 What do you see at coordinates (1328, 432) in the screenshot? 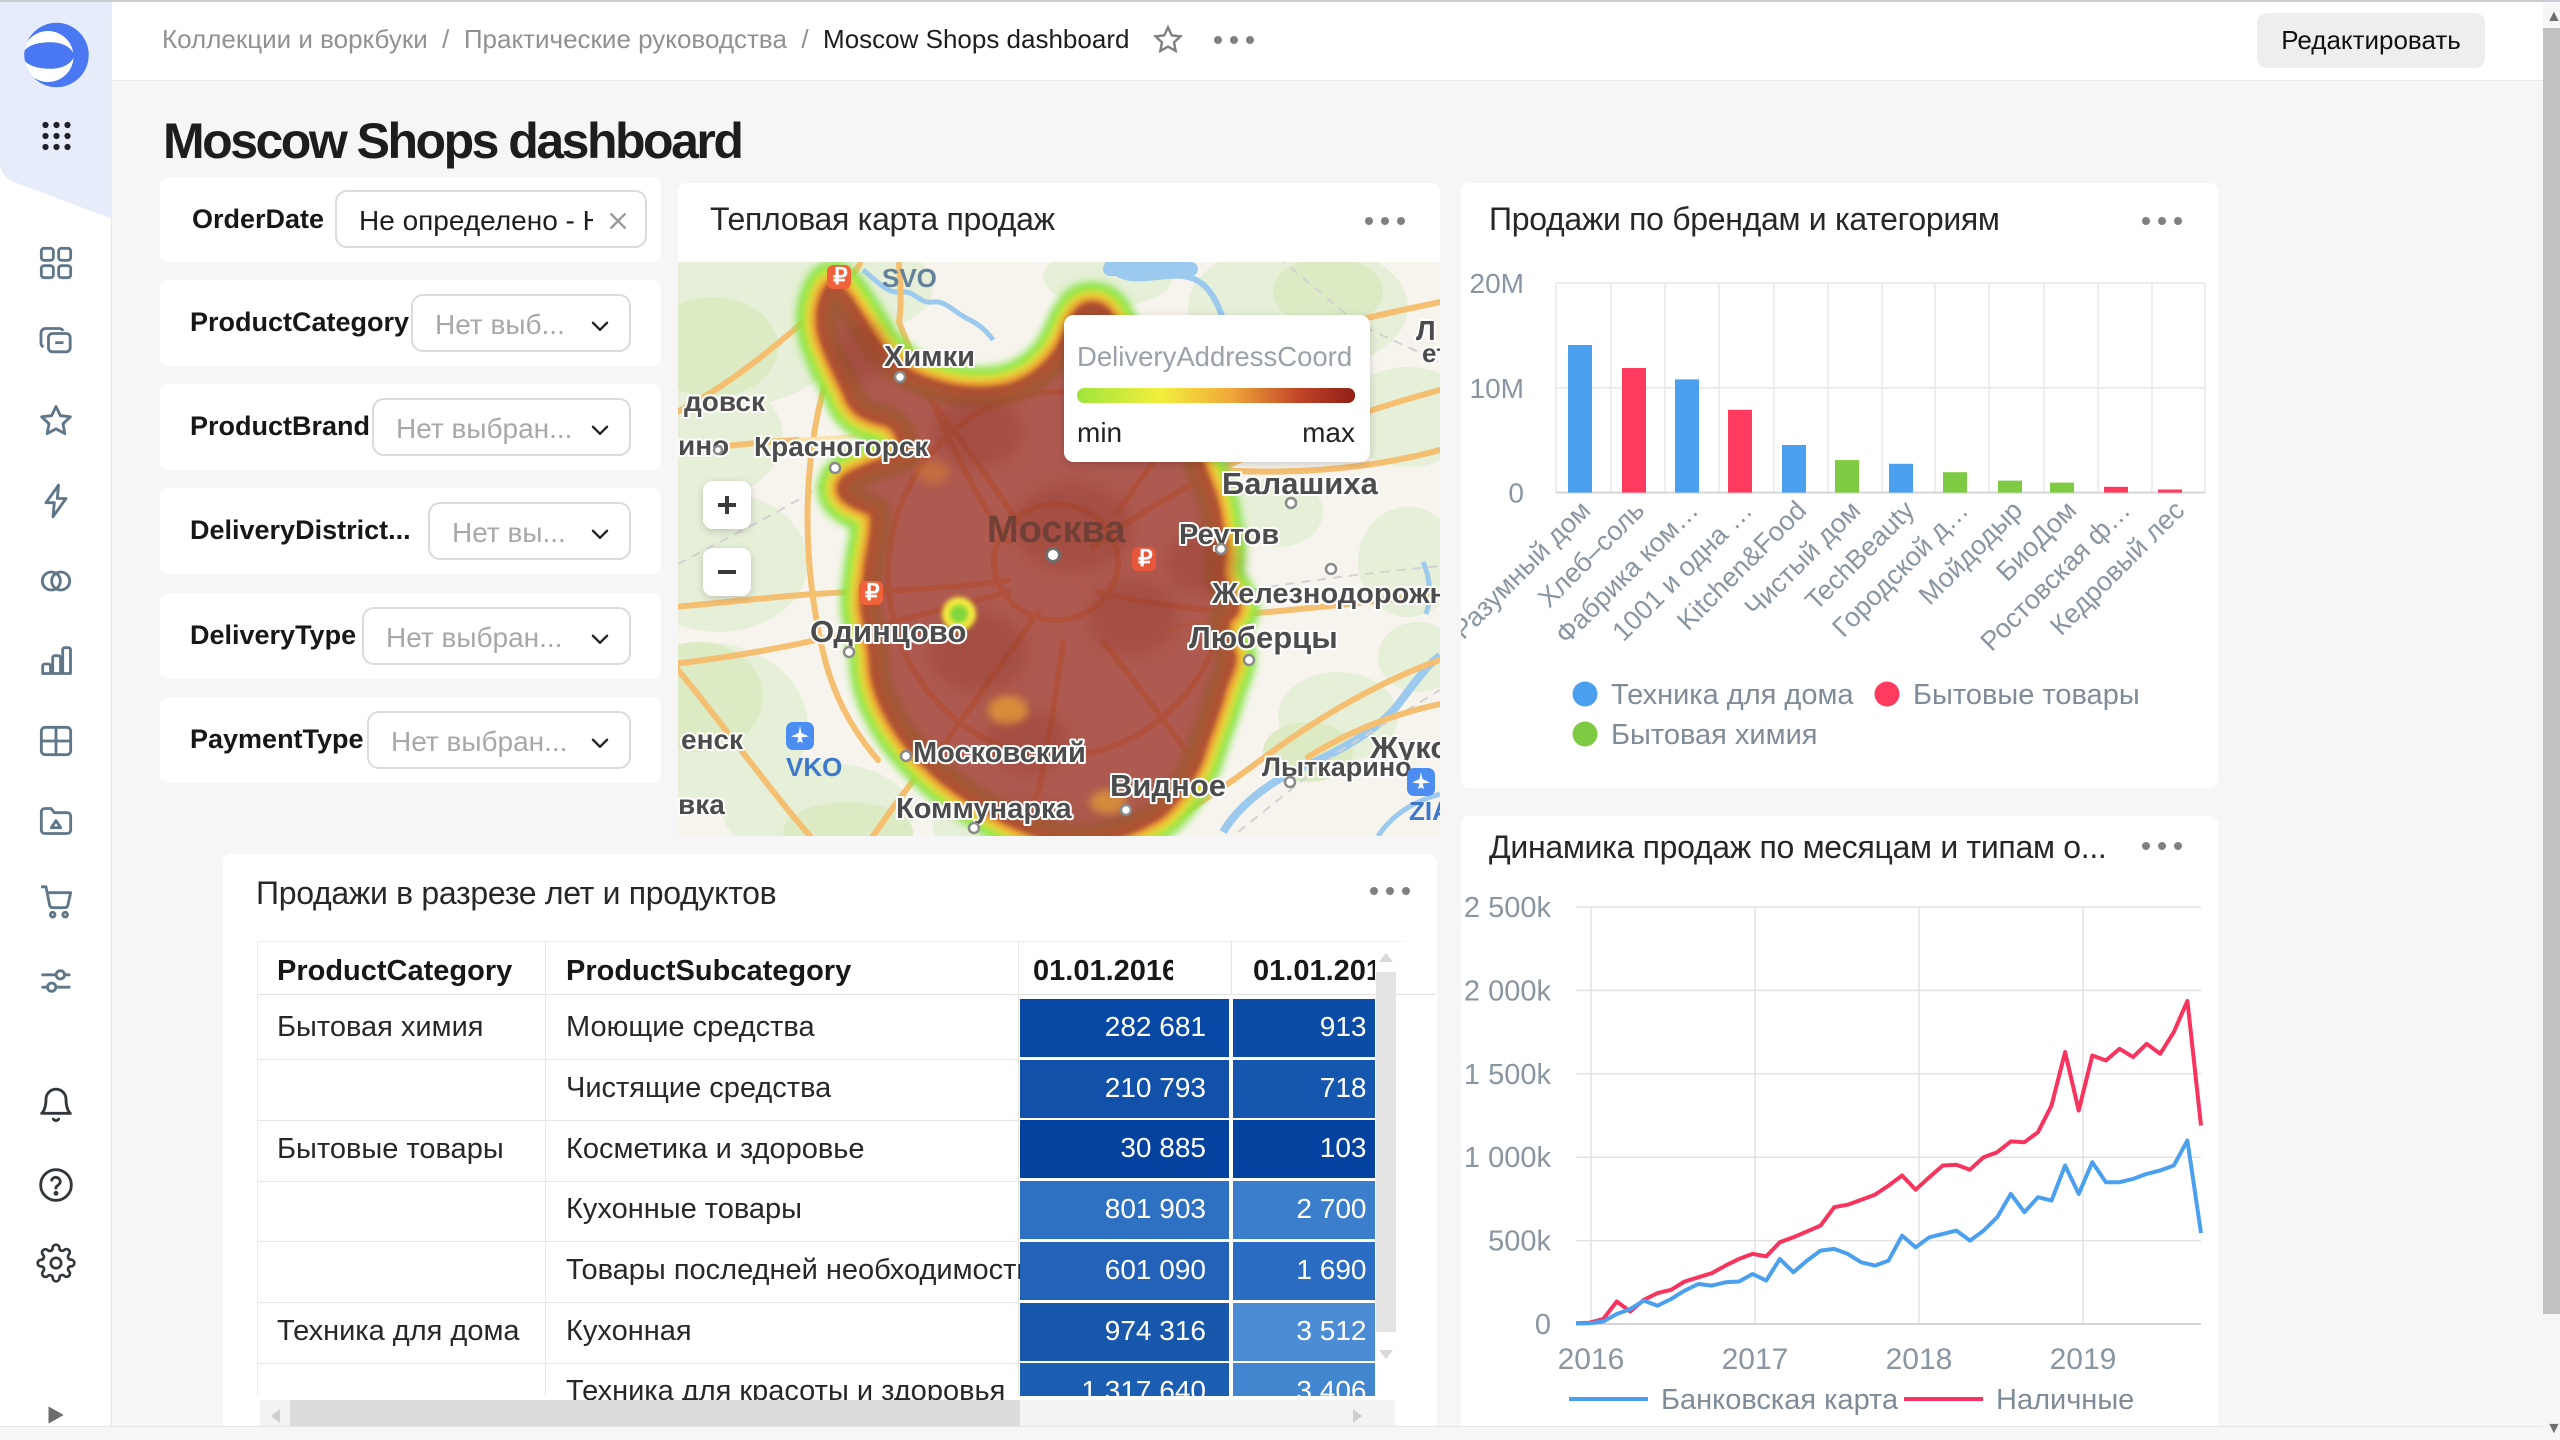
I see `svg-text: max` at bounding box center [1328, 432].